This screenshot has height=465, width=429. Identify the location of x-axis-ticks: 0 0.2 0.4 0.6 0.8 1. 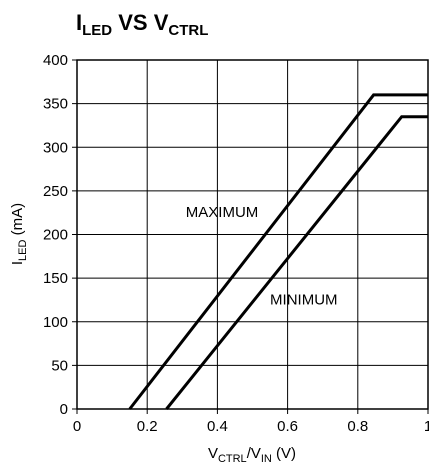
(251, 422).